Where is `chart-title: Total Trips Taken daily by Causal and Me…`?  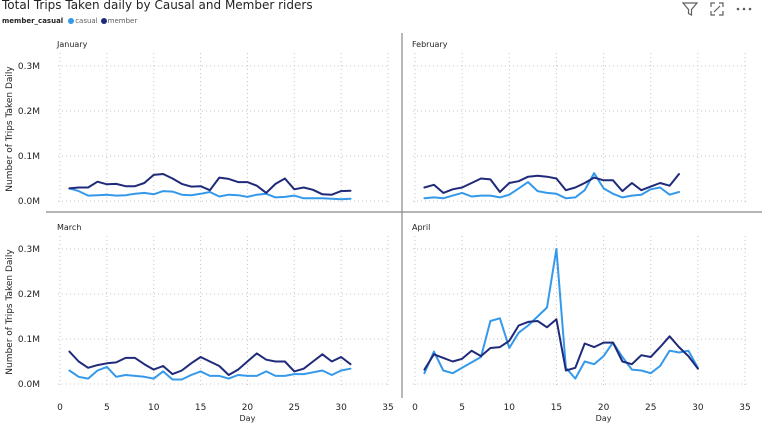
chart-title: Total Trips Taken daily by Causal and Me… is located at coordinates (157, 6).